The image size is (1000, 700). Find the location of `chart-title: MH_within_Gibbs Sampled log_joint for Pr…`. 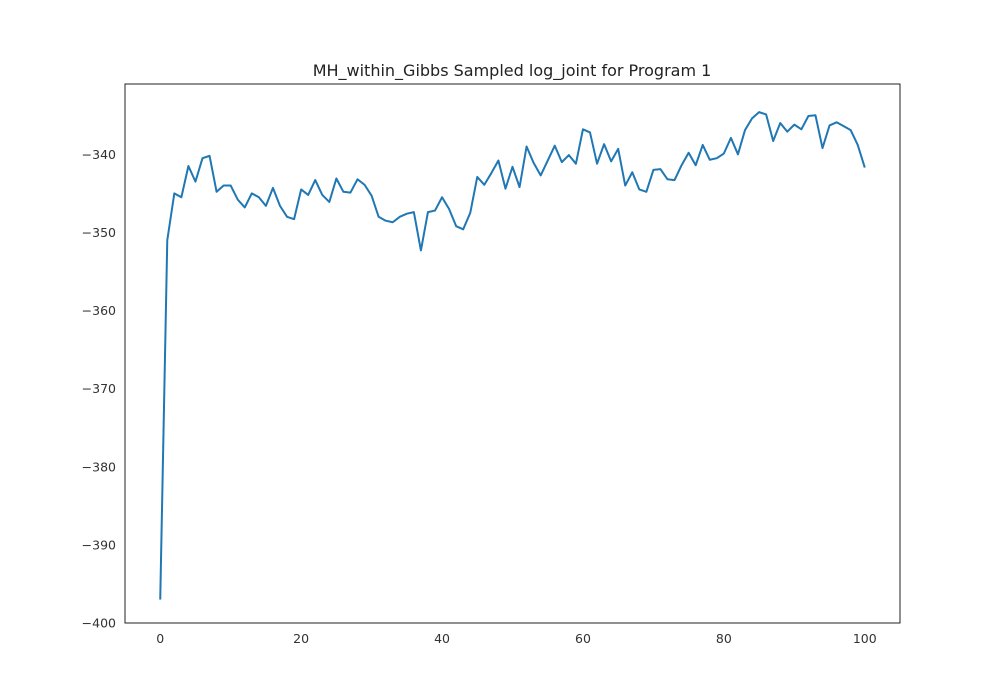

chart-title: MH_within_Gibbs Sampled log_joint for Pr… is located at coordinates (512, 71).